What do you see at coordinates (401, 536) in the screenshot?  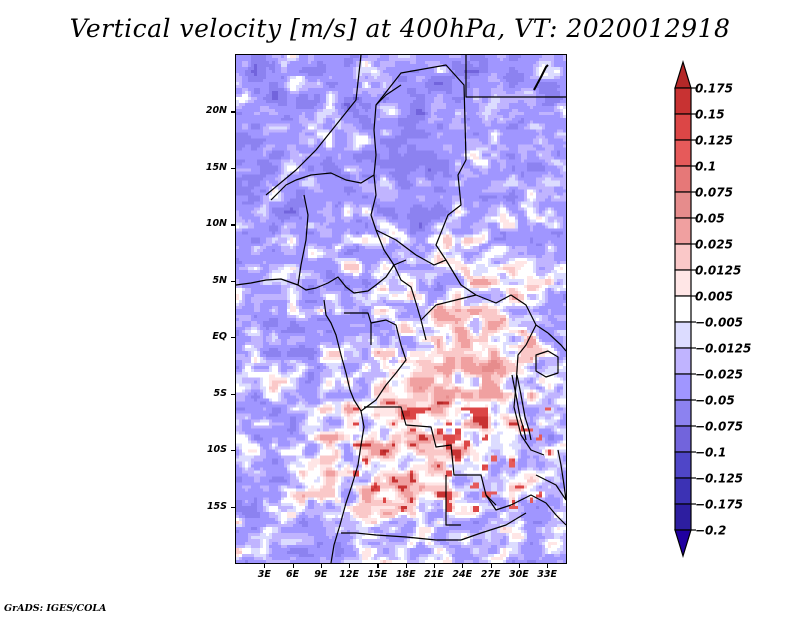 I see `border-angola-namibia` at bounding box center [401, 536].